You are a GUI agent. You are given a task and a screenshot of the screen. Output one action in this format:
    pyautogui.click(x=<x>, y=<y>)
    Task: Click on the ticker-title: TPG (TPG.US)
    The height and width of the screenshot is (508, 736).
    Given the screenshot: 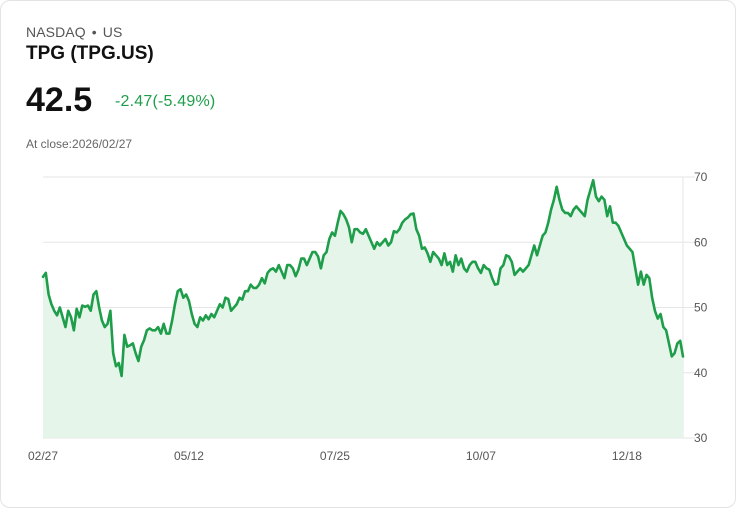 What is the action you would take?
    pyautogui.click(x=90, y=53)
    